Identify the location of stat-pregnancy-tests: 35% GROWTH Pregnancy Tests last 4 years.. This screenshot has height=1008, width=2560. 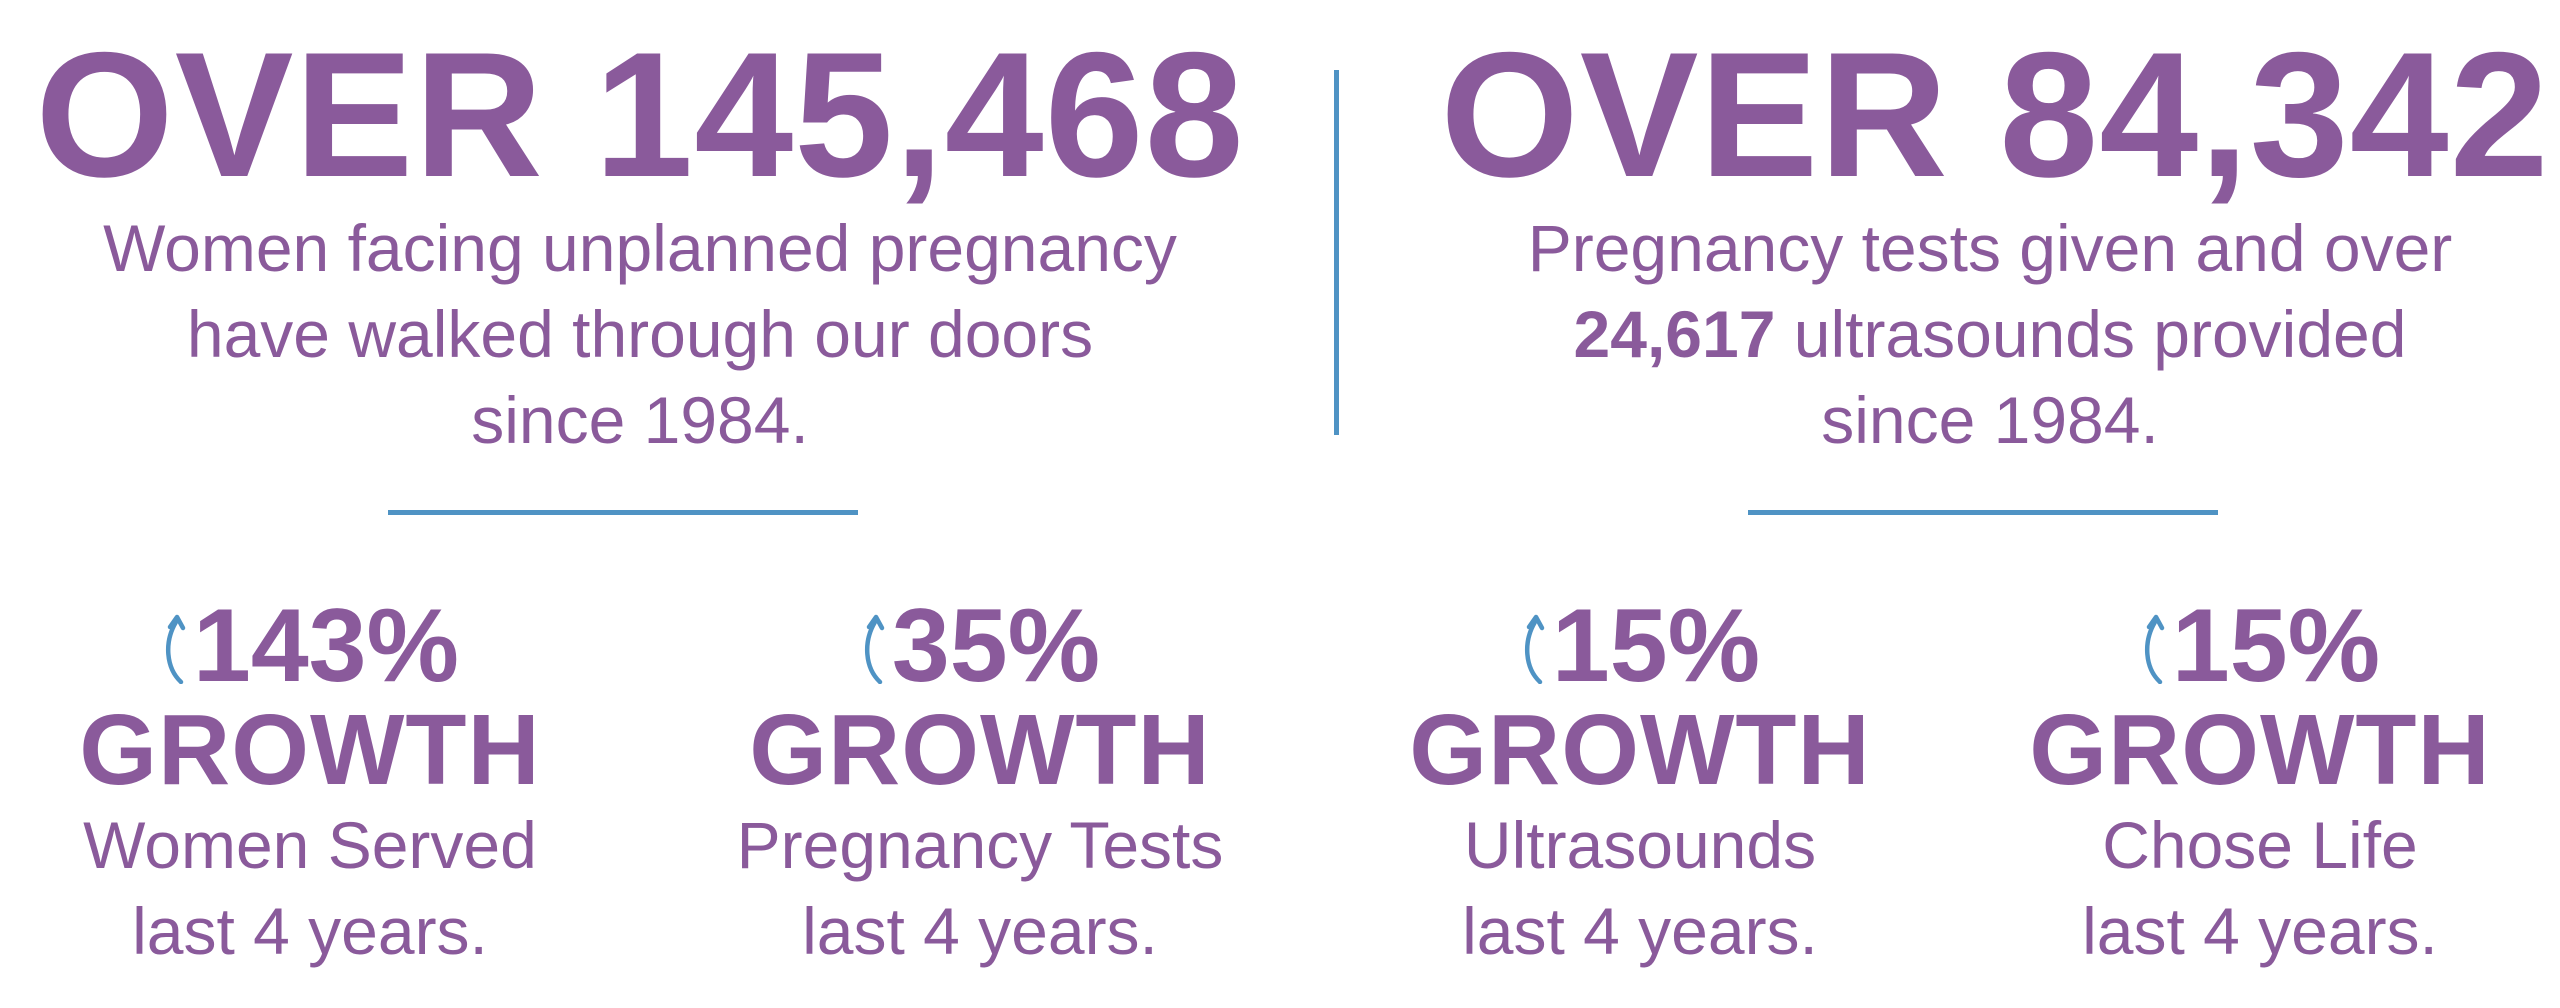
(980, 783).